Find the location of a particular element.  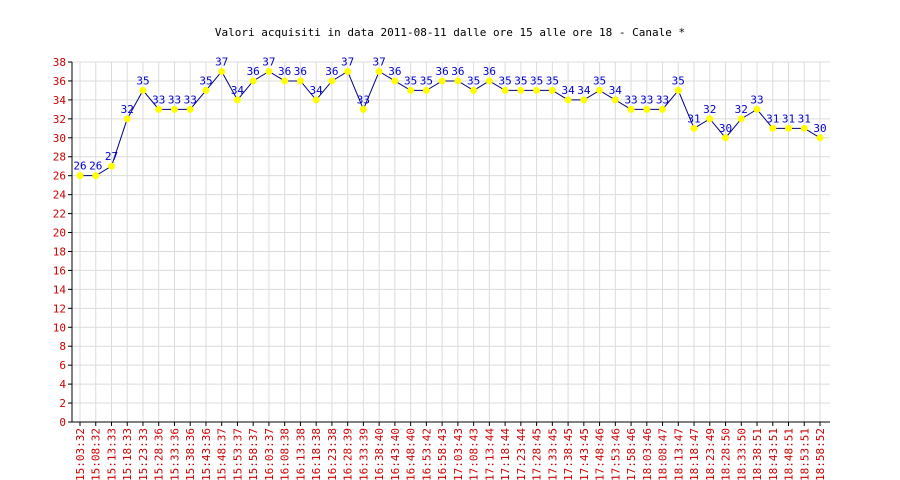

x-tick-label: 15:58:37 is located at coordinates (253, 454).